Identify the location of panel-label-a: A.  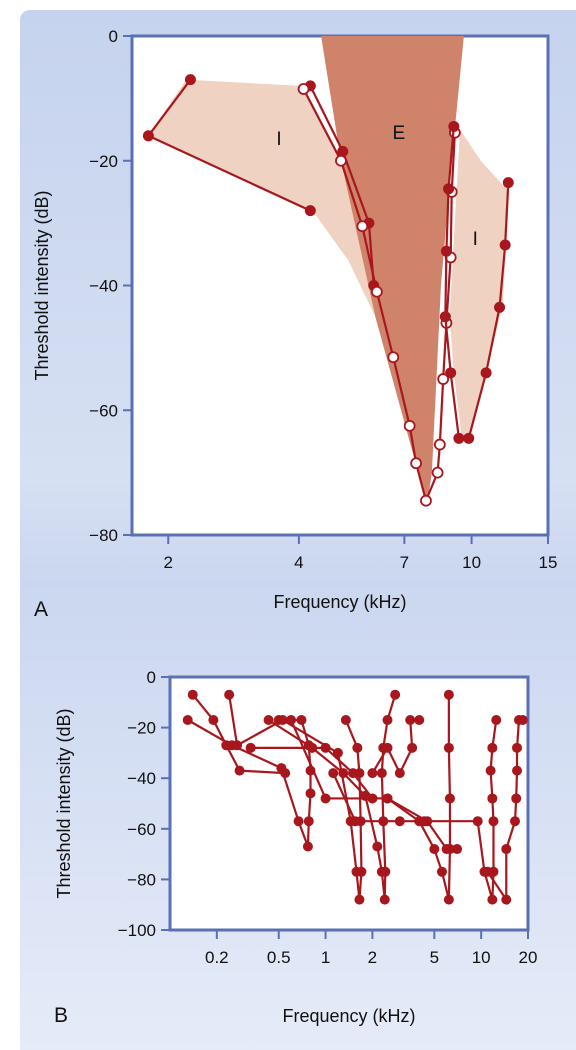
(41, 609).